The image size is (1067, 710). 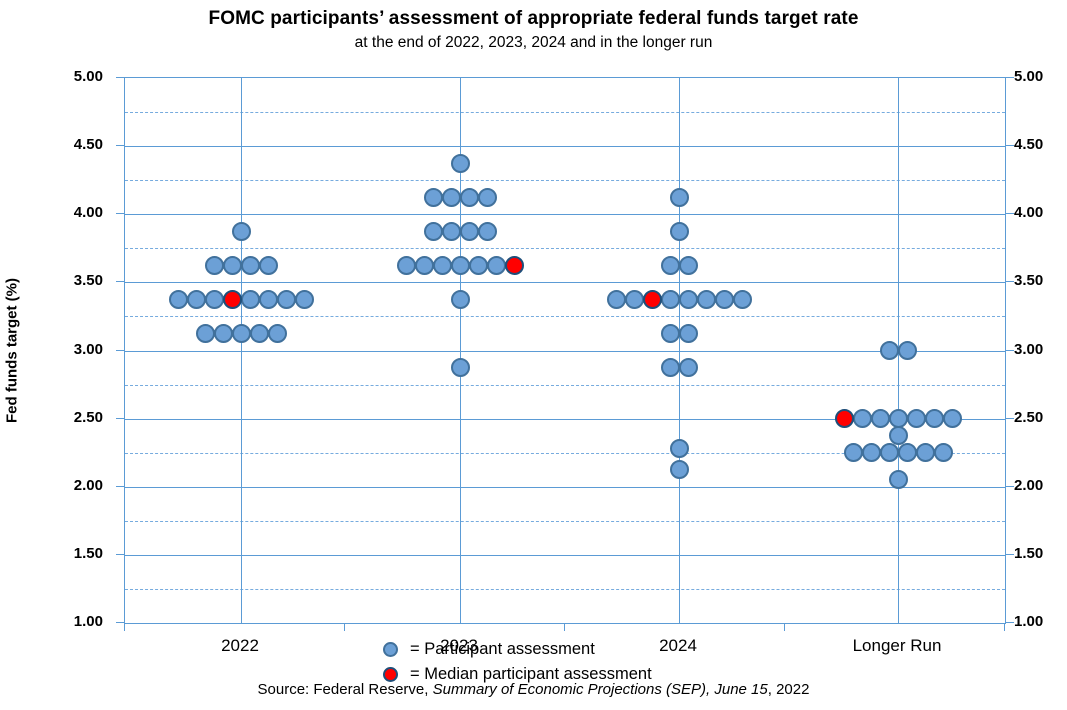 I want to click on category-line-2023, so click(x=460, y=350).